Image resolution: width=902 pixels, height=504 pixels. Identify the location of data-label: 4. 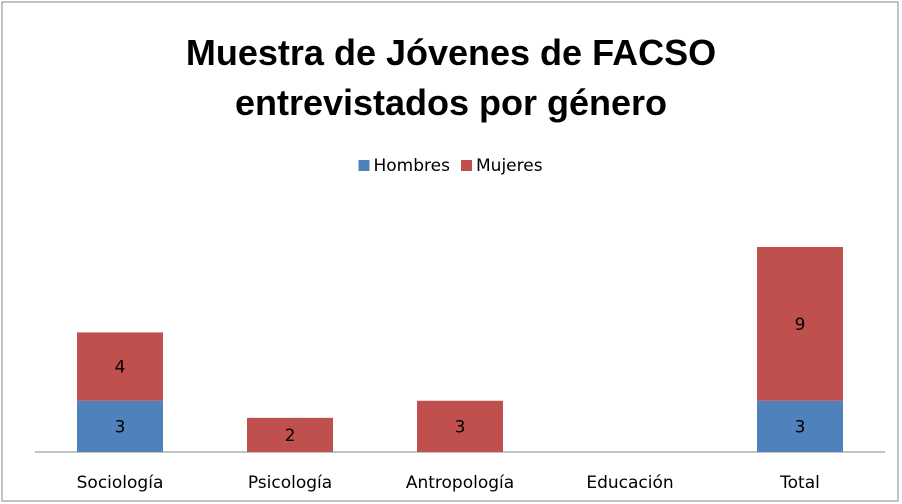
(120, 368).